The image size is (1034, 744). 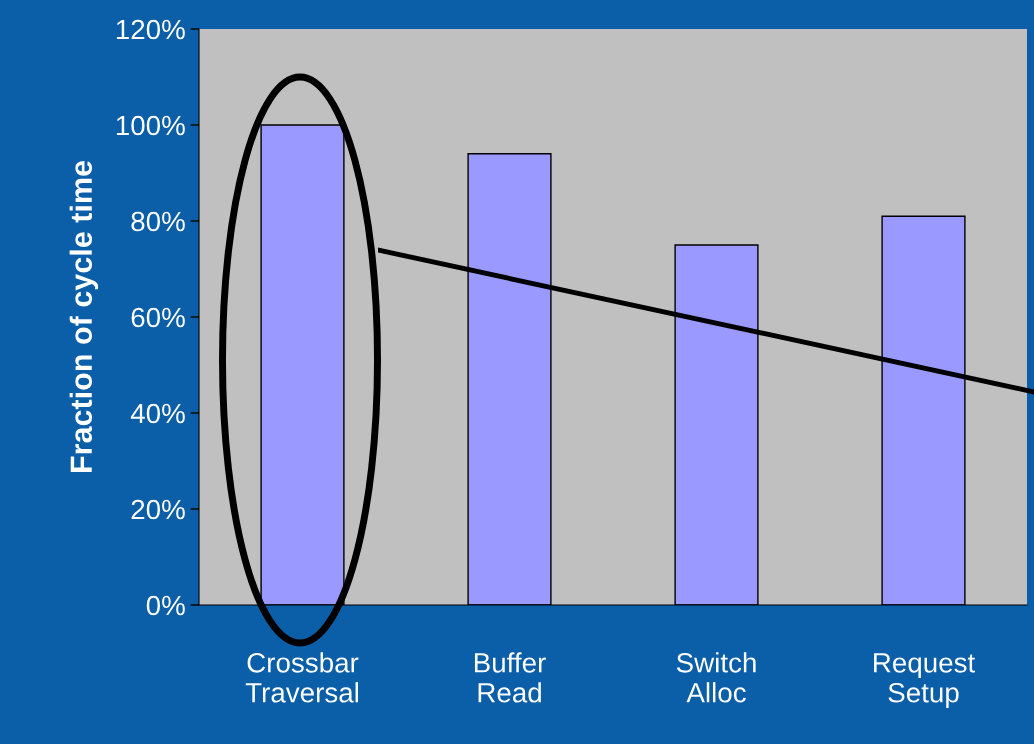 What do you see at coordinates (510, 677) in the screenshot?
I see `x-tick-label: Buffer Read` at bounding box center [510, 677].